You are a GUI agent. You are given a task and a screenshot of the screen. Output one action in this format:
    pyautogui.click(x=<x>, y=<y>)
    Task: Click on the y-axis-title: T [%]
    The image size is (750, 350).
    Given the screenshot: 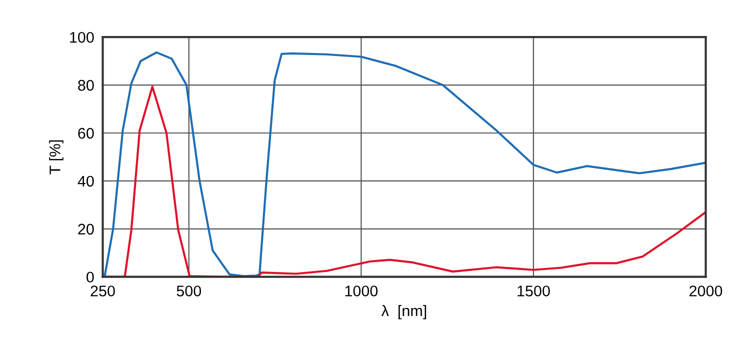 What is the action you would take?
    pyautogui.click(x=56, y=157)
    